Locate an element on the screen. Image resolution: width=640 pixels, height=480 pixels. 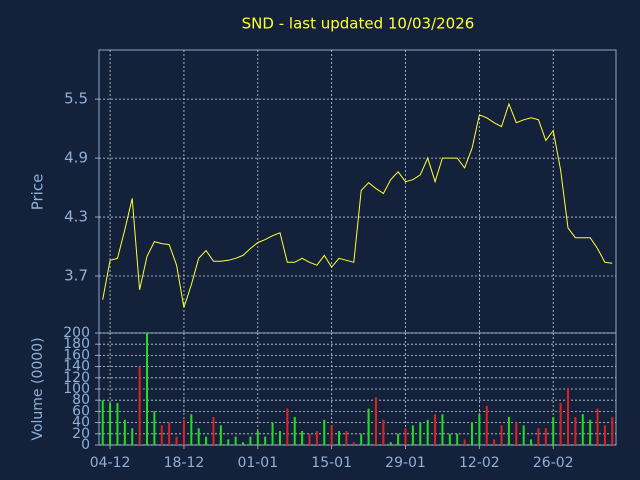
y-tick-label: 4.9 is located at coordinates (76, 158).